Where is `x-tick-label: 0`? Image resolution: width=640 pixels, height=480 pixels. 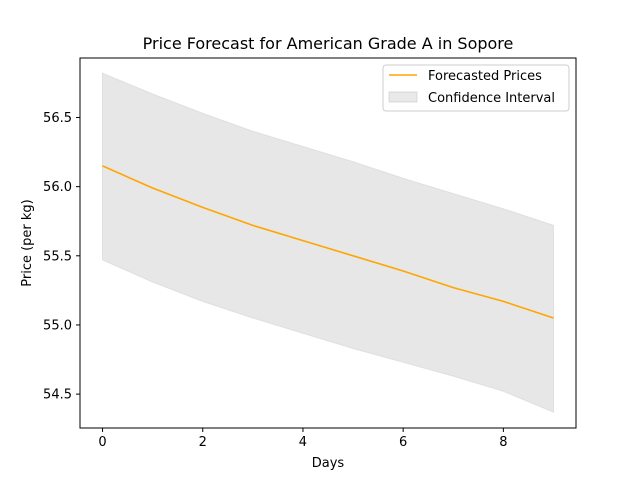
x-tick-label: 0 is located at coordinates (102, 442).